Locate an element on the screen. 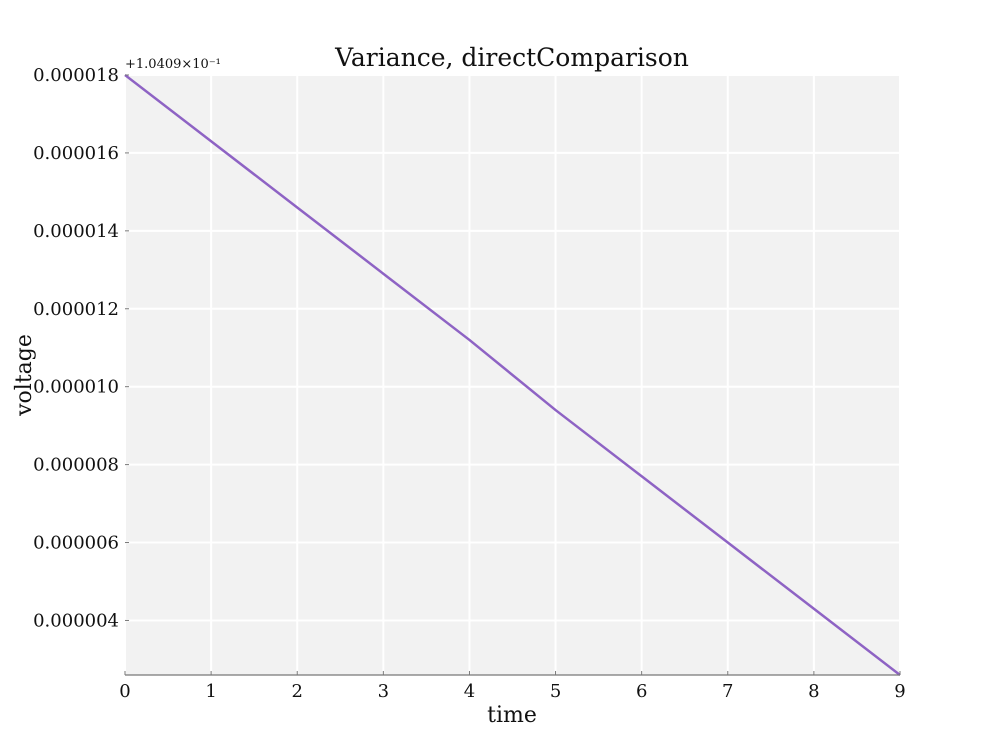 The image size is (1000, 750). y-tick-label: 0.000016 is located at coordinates (76, 153).